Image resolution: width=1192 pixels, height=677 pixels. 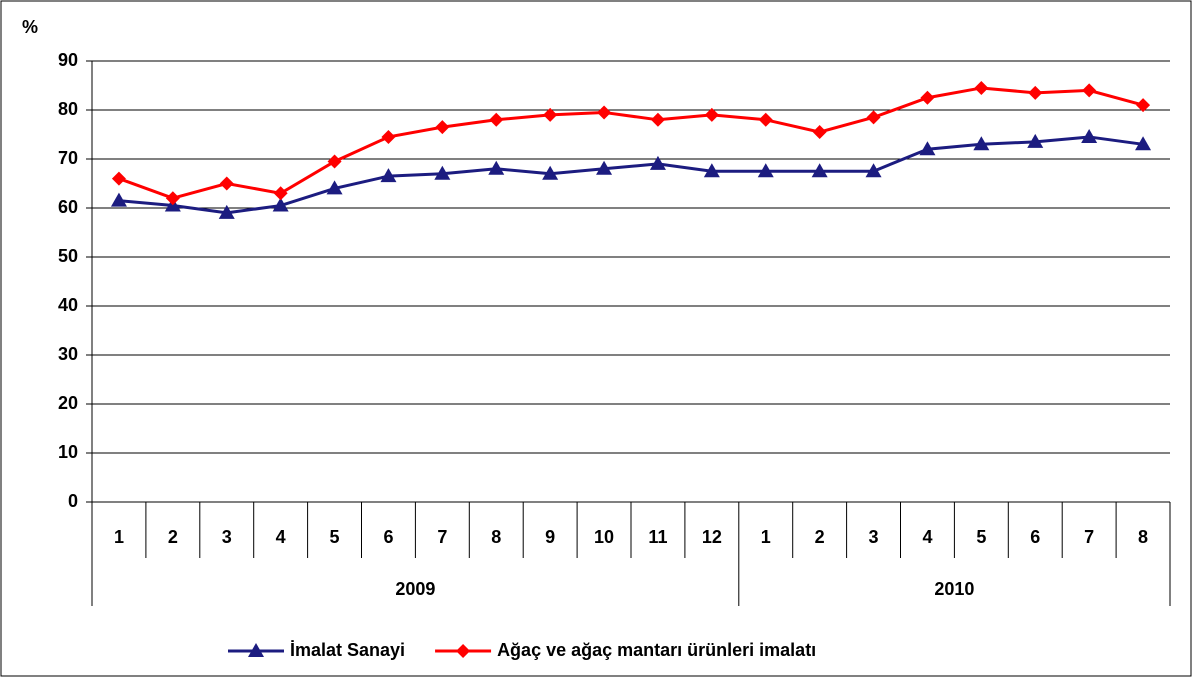 I want to click on x-tick-label: 10, so click(x=604, y=537).